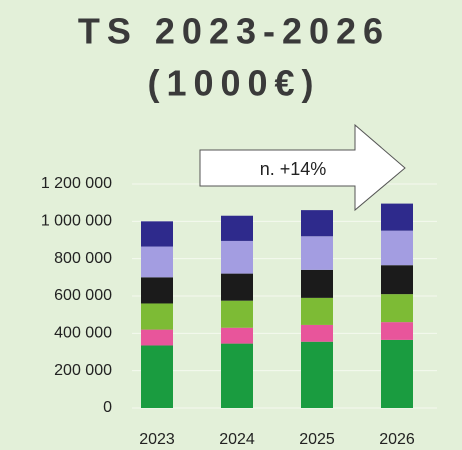 This screenshot has height=450, width=462. Describe the element at coordinates (83, 295) in the screenshot. I see `y-tick-label: 600 000` at that location.